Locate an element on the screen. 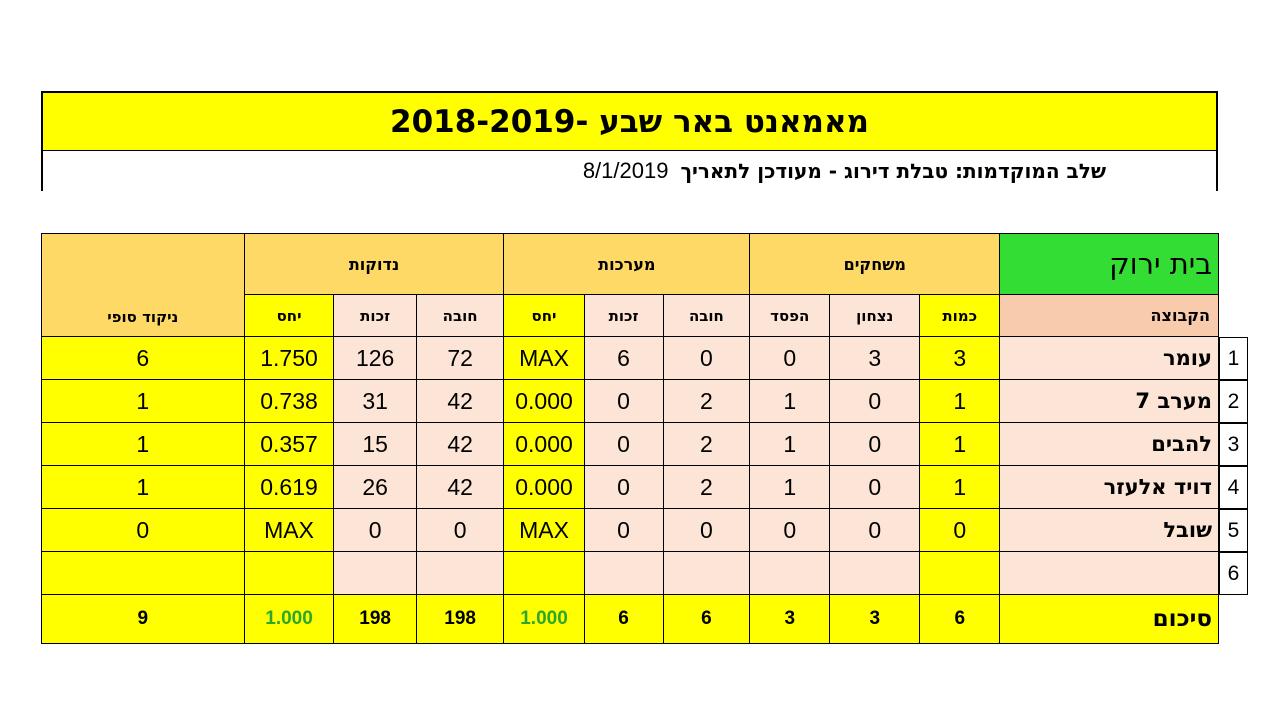  pts-ratio-cell is located at coordinates (289, 573).